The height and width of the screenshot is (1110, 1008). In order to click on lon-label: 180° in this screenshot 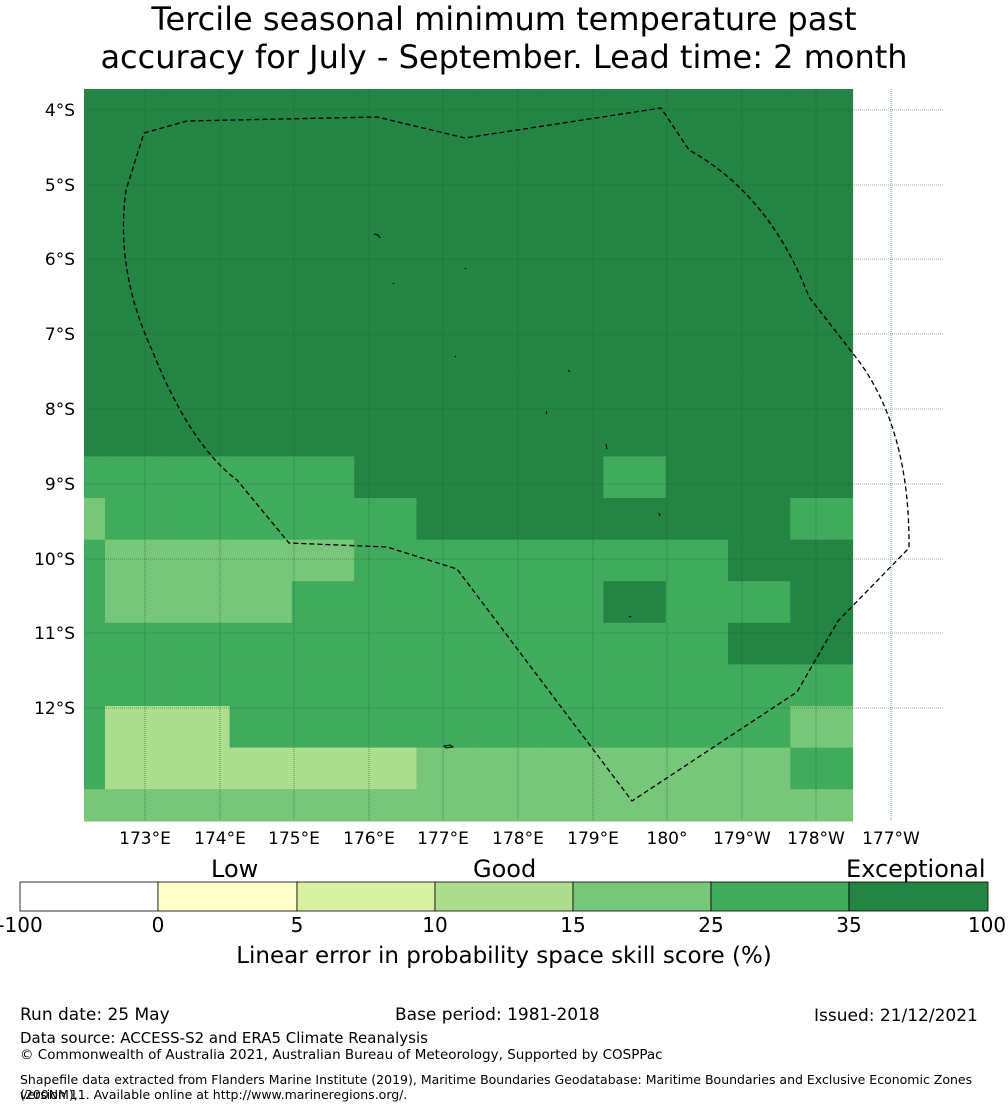, I will do `click(667, 839)`.